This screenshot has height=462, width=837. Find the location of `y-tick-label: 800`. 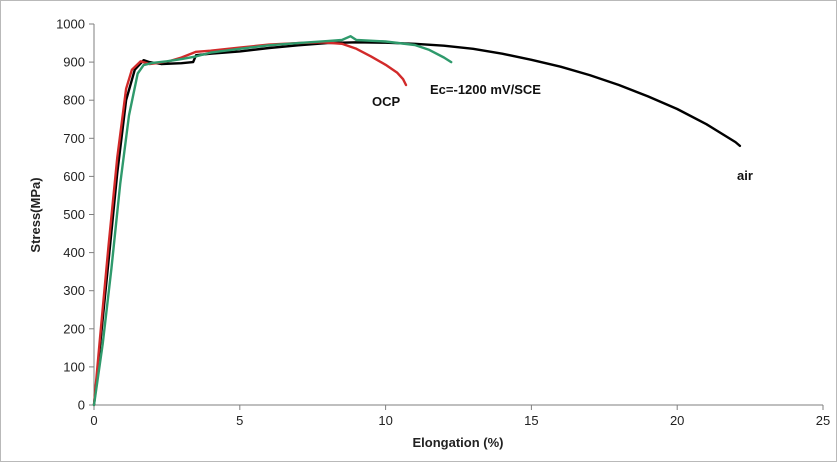

y-tick-label: 800 is located at coordinates (74, 100).